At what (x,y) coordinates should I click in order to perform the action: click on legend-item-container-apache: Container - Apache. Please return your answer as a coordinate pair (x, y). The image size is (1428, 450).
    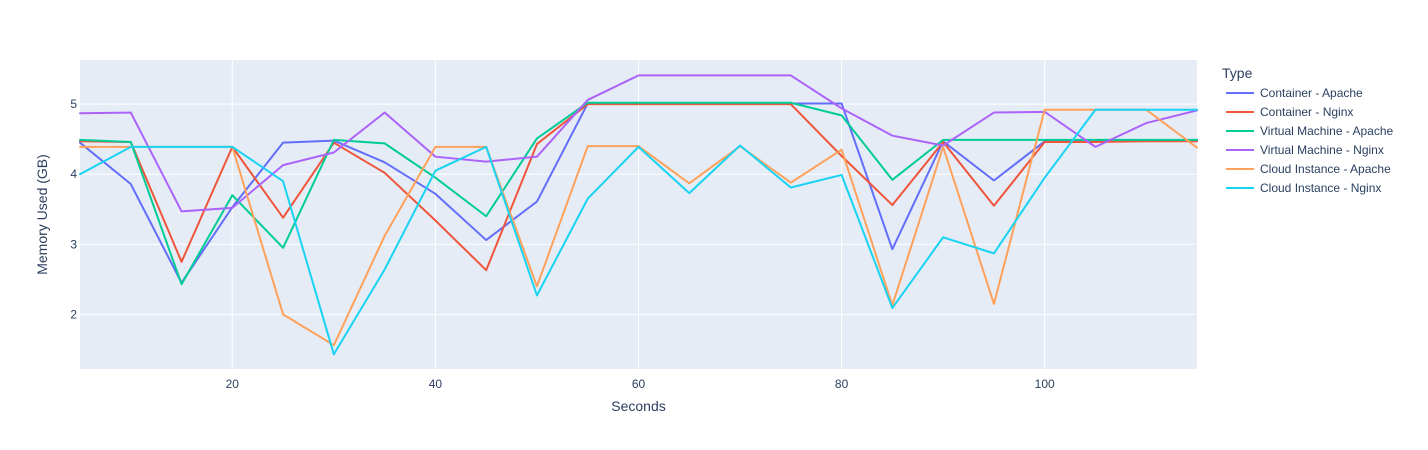
    Looking at the image, I should click on (1294, 93).